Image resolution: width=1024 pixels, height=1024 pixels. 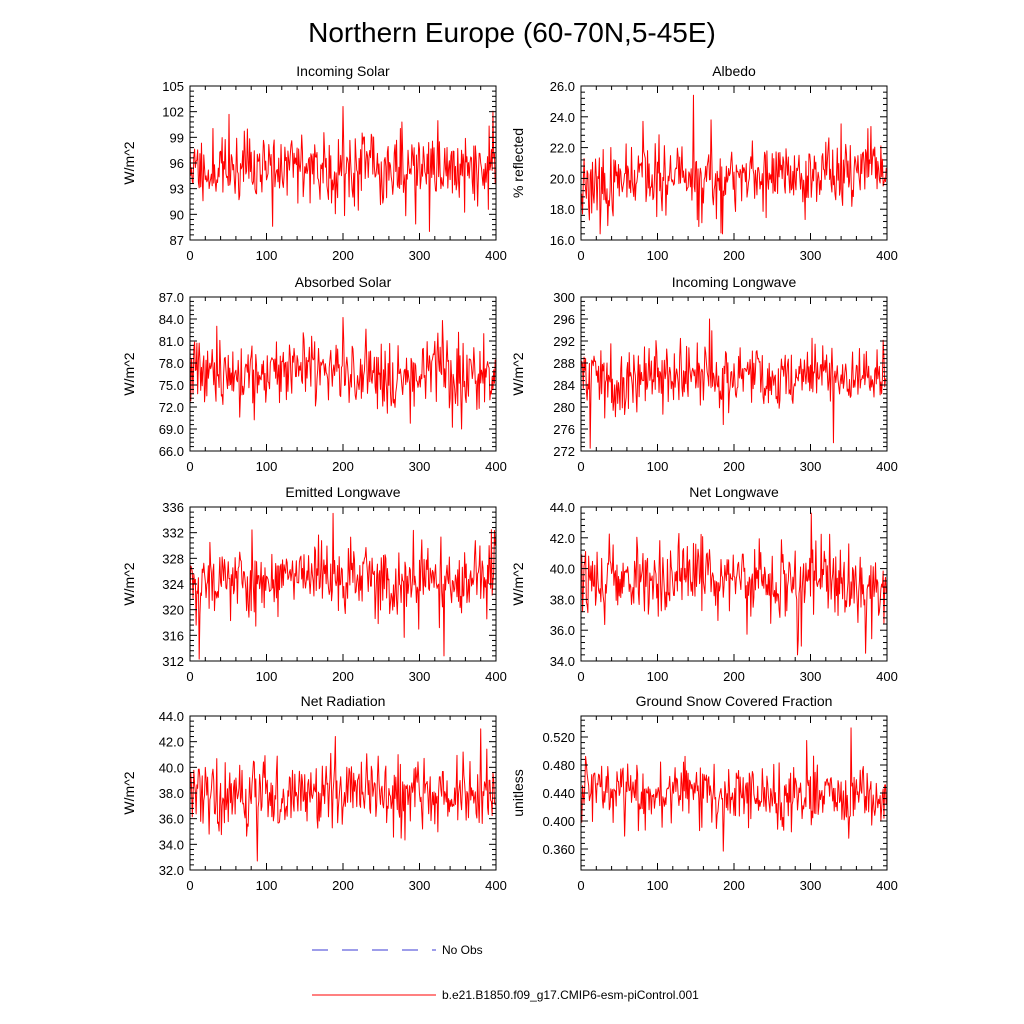 What do you see at coordinates (420, 466) in the screenshot?
I see `x-tick-label-absorbed-solar: 300` at bounding box center [420, 466].